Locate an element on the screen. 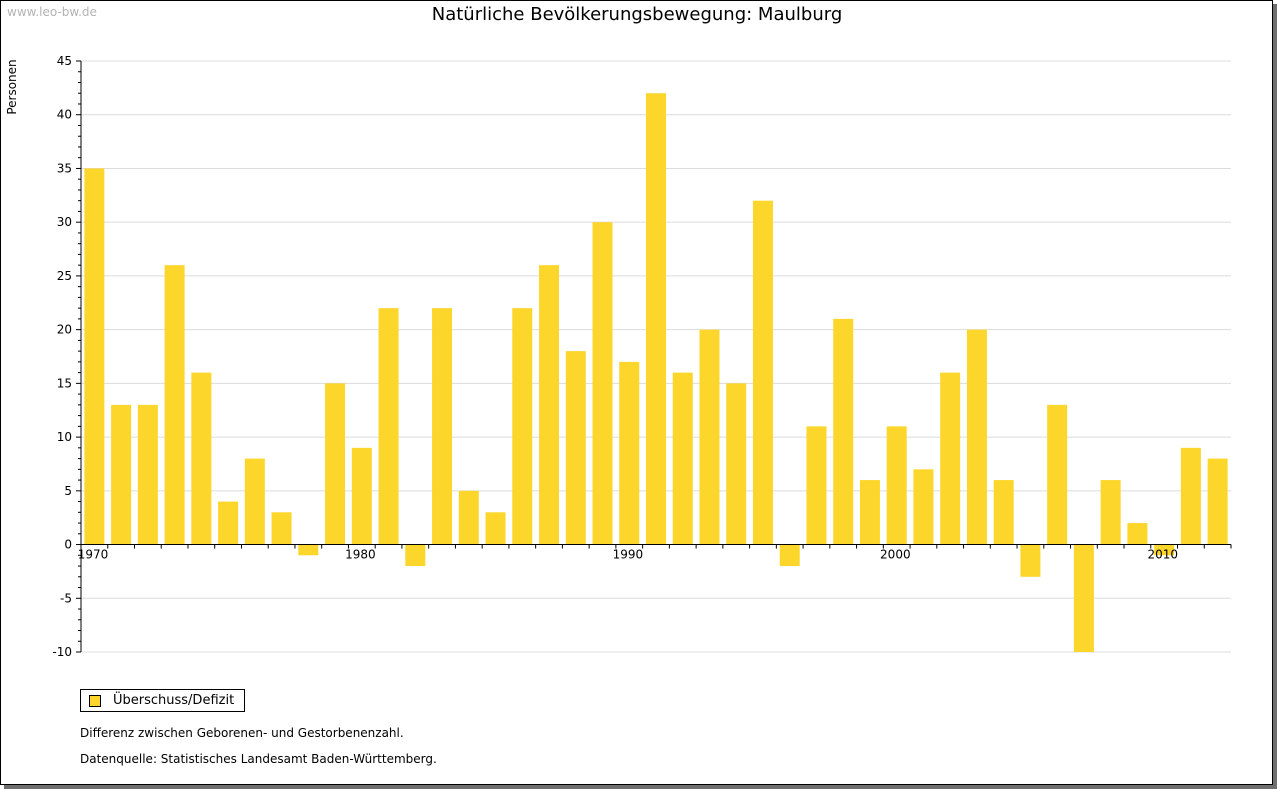 The height and width of the screenshot is (791, 1280). x-tick-label: 1990 is located at coordinates (628, 555).